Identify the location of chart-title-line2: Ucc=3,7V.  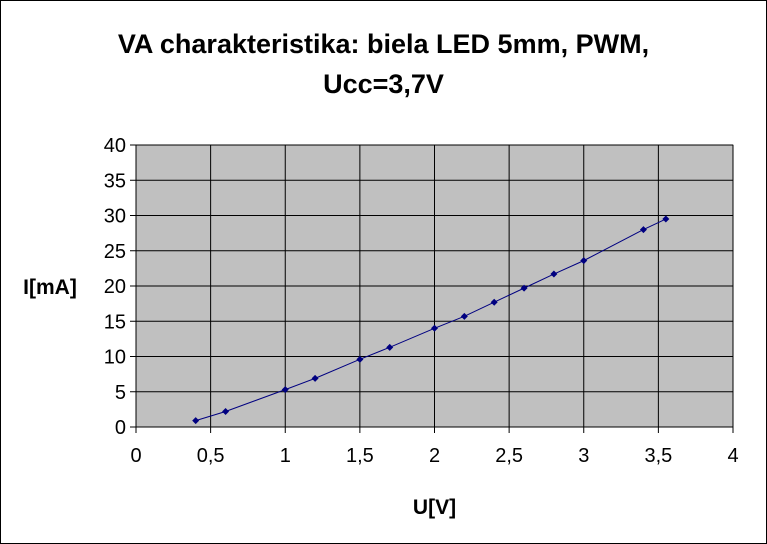
(383, 84).